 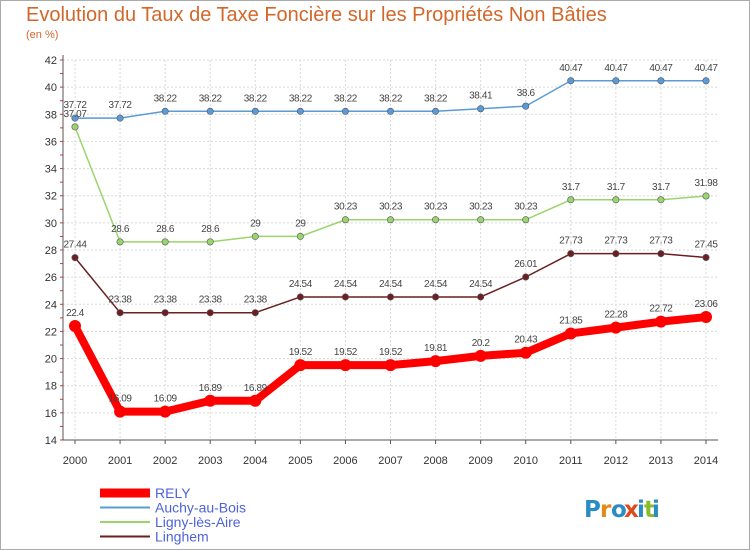 What do you see at coordinates (661, 461) in the screenshot?
I see `x-tick-label: 2013` at bounding box center [661, 461].